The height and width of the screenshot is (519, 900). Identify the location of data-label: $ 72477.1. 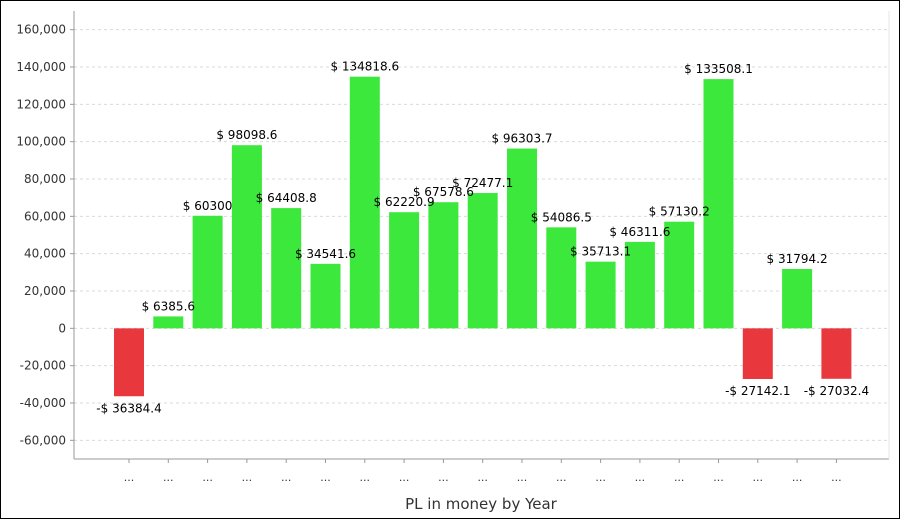
(482, 183).